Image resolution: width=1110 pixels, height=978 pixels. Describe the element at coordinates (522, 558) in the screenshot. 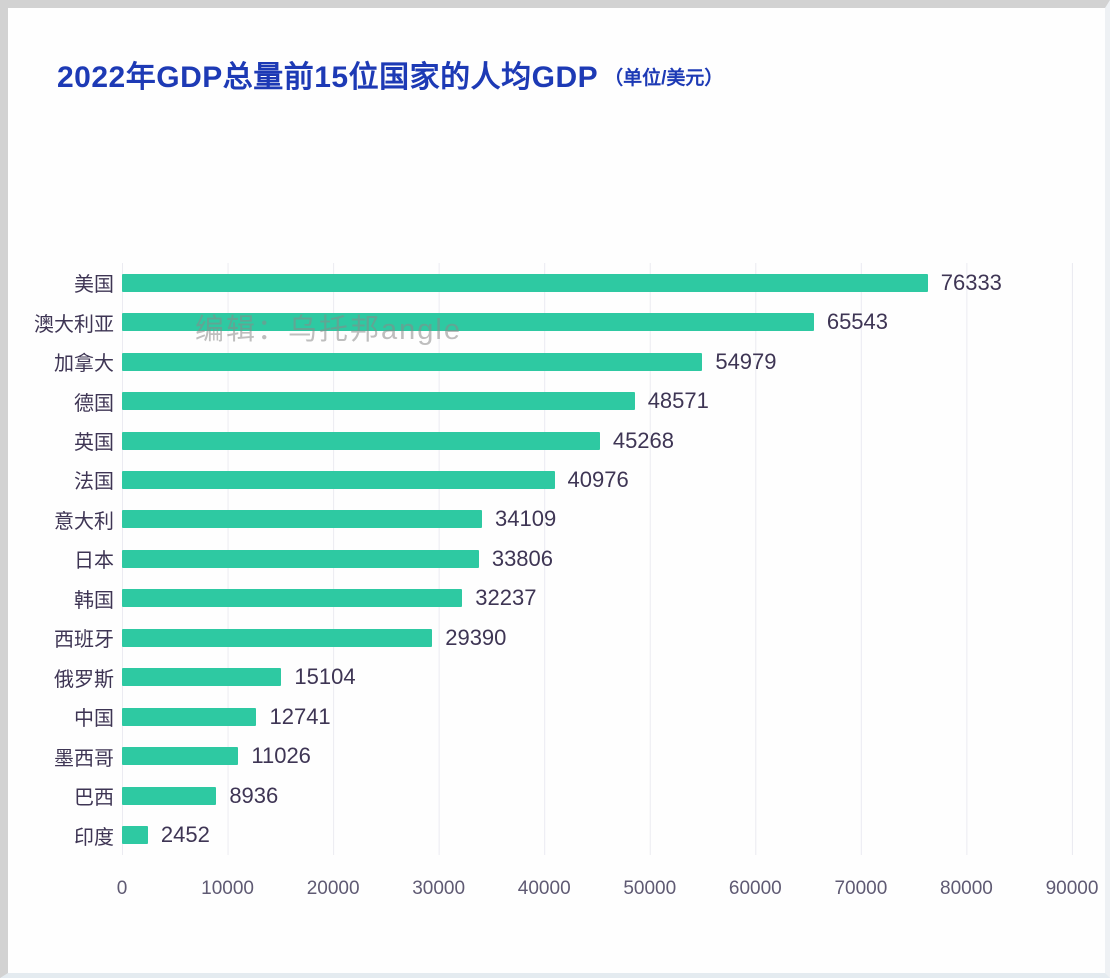

I see `value-label: 33806` at that location.